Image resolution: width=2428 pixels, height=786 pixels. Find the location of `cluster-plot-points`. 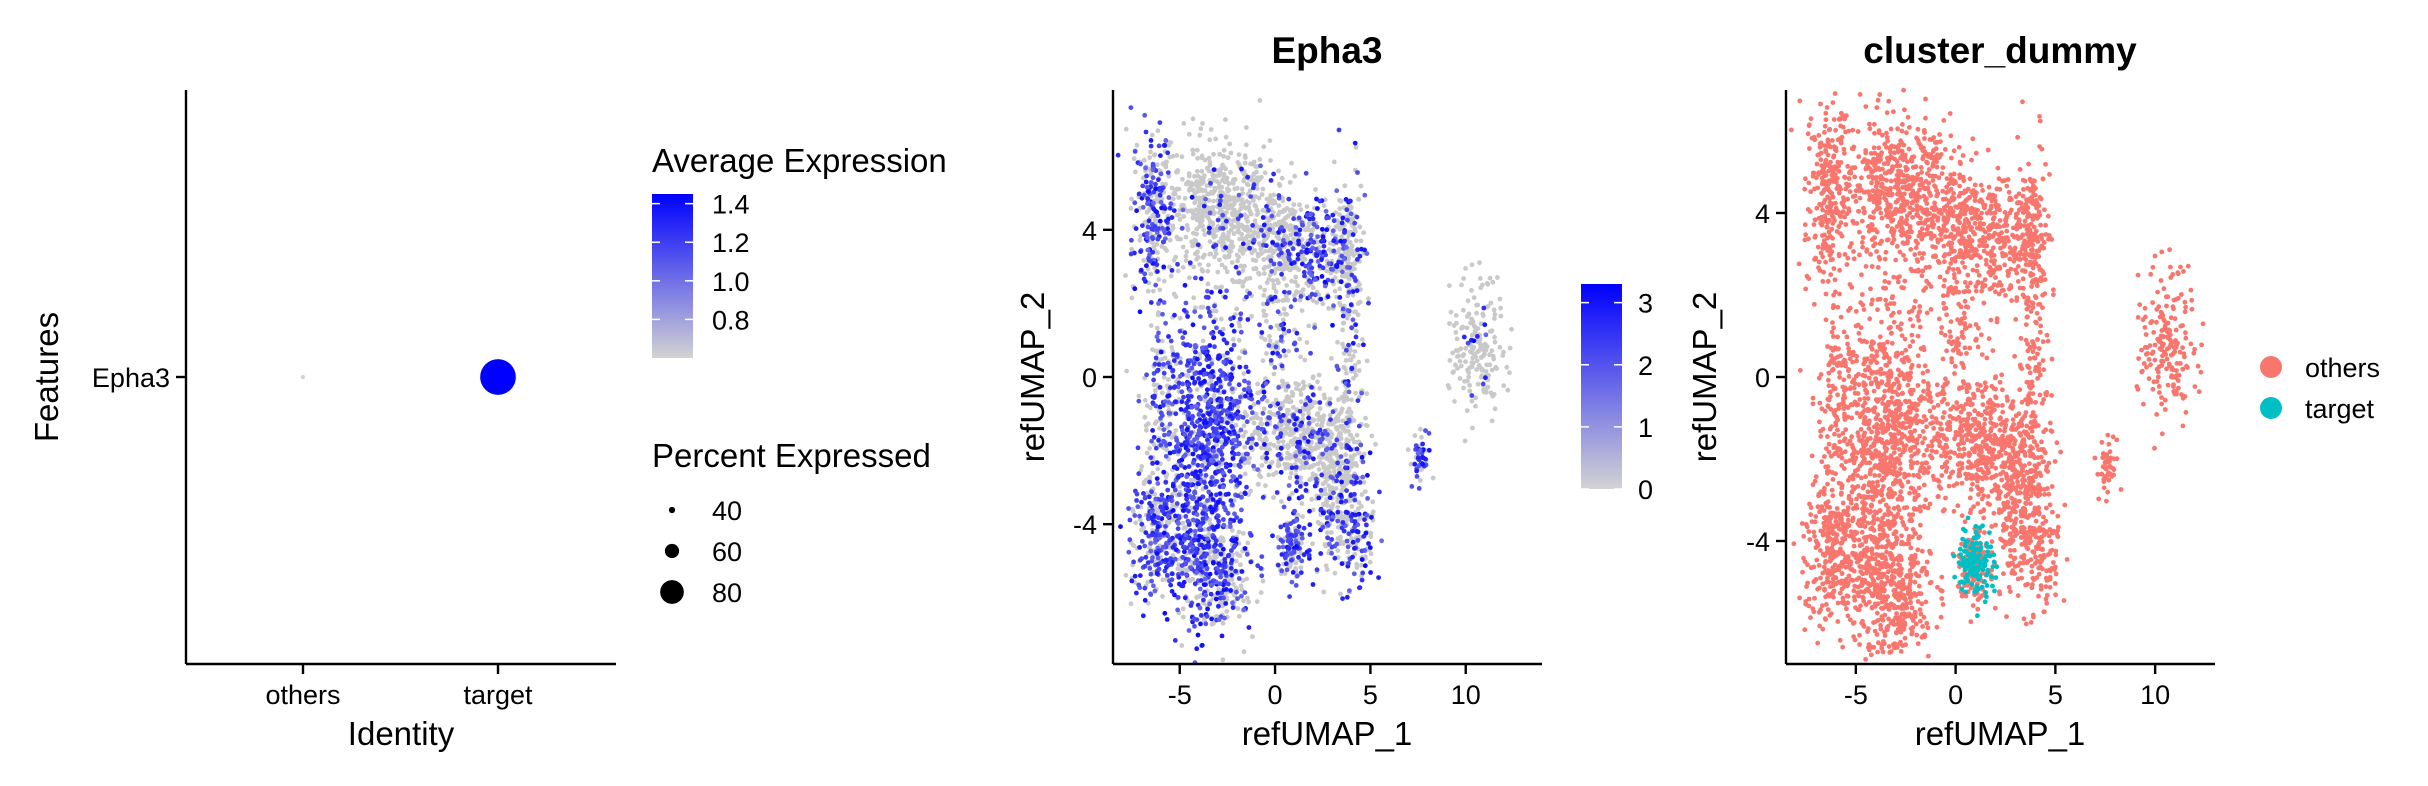

cluster-plot-points is located at coordinates (1997, 374).